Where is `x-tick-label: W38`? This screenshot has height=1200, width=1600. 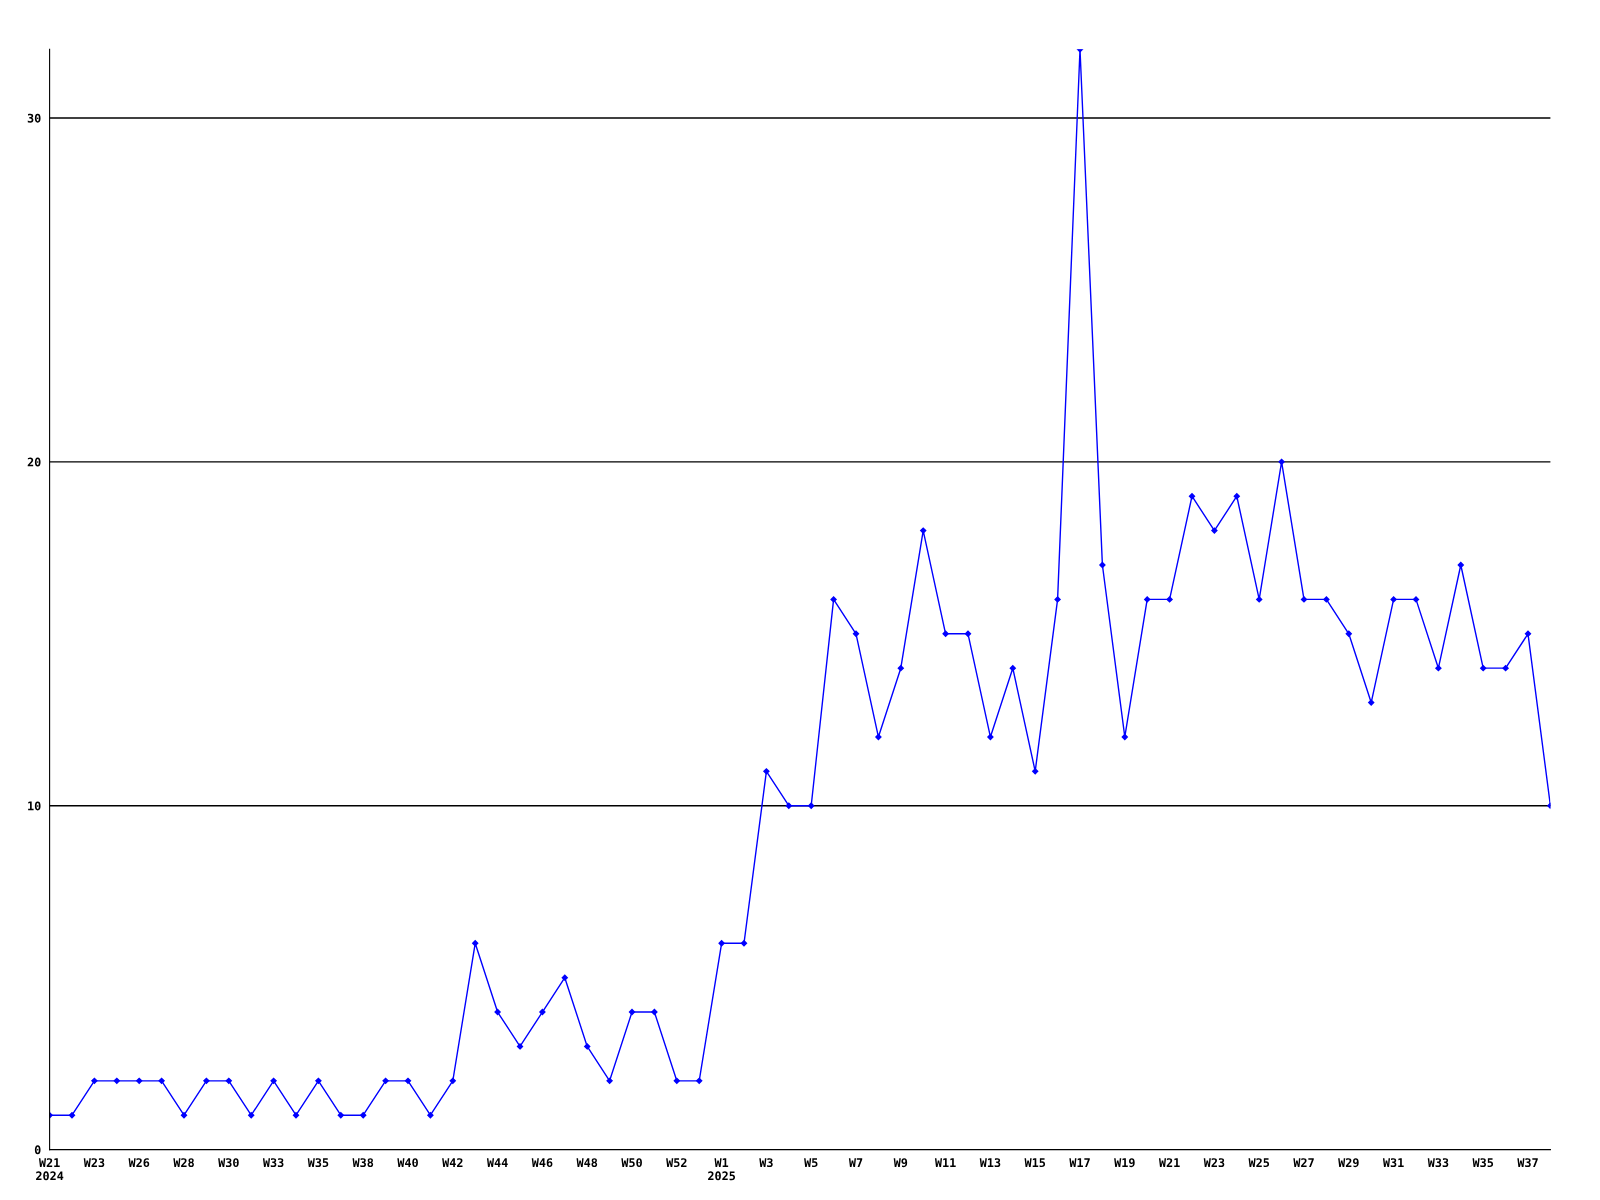
x-tick-label: W38 is located at coordinates (363, 1163).